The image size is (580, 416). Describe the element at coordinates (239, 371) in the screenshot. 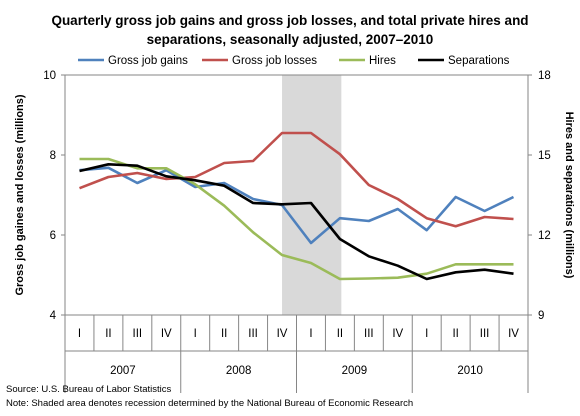

I see `year-label: 2008` at that location.